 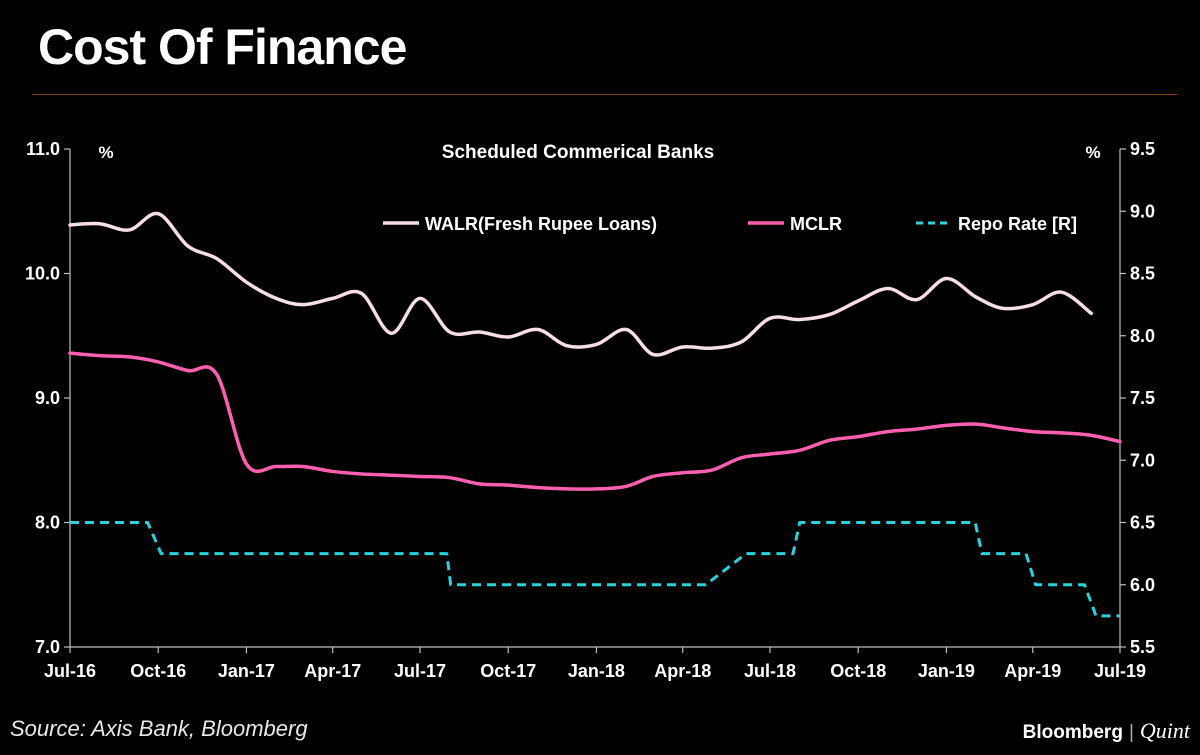 I want to click on x-tick-label: Jul-16, so click(x=70, y=671).